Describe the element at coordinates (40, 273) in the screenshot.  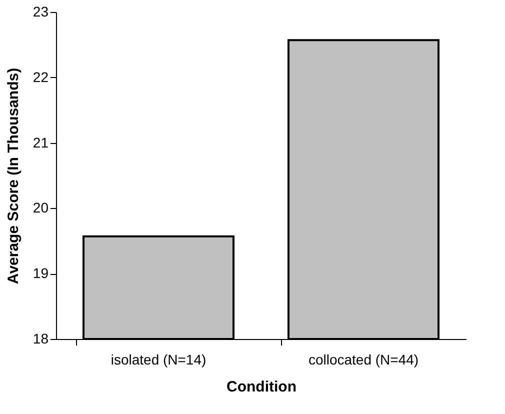
I see `y-tick-label: 19` at that location.